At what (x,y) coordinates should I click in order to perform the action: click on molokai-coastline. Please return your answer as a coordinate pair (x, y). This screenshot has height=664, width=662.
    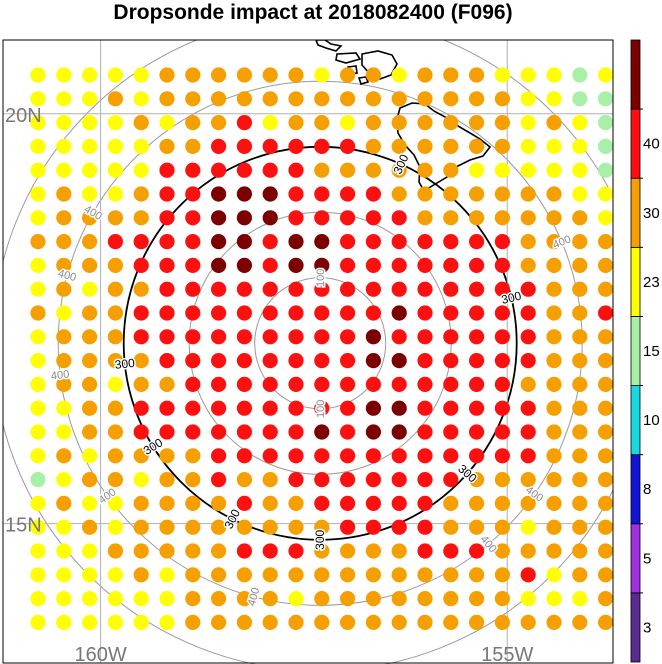
    Looking at the image, I should click on (348, 58).